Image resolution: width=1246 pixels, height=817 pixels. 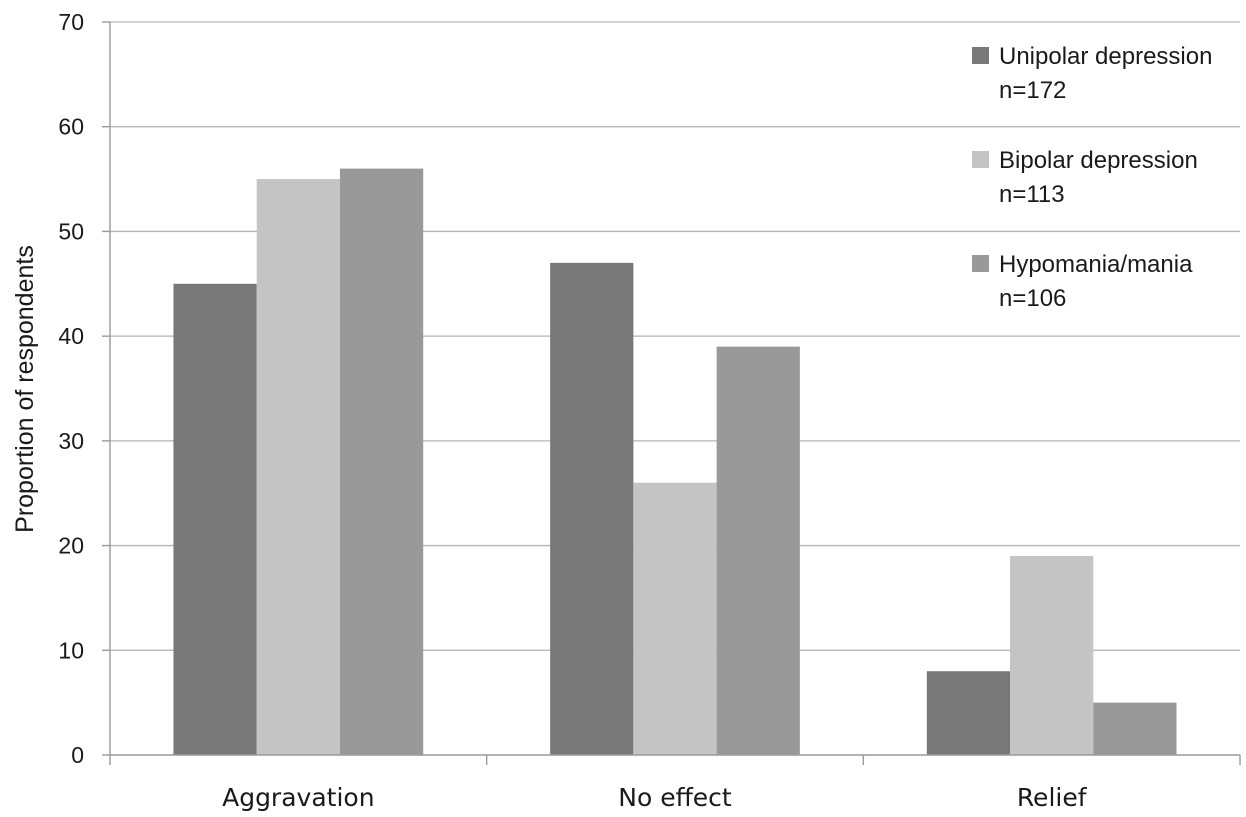 I want to click on y-axis-label: Proportion of respondents, so click(x=25, y=389).